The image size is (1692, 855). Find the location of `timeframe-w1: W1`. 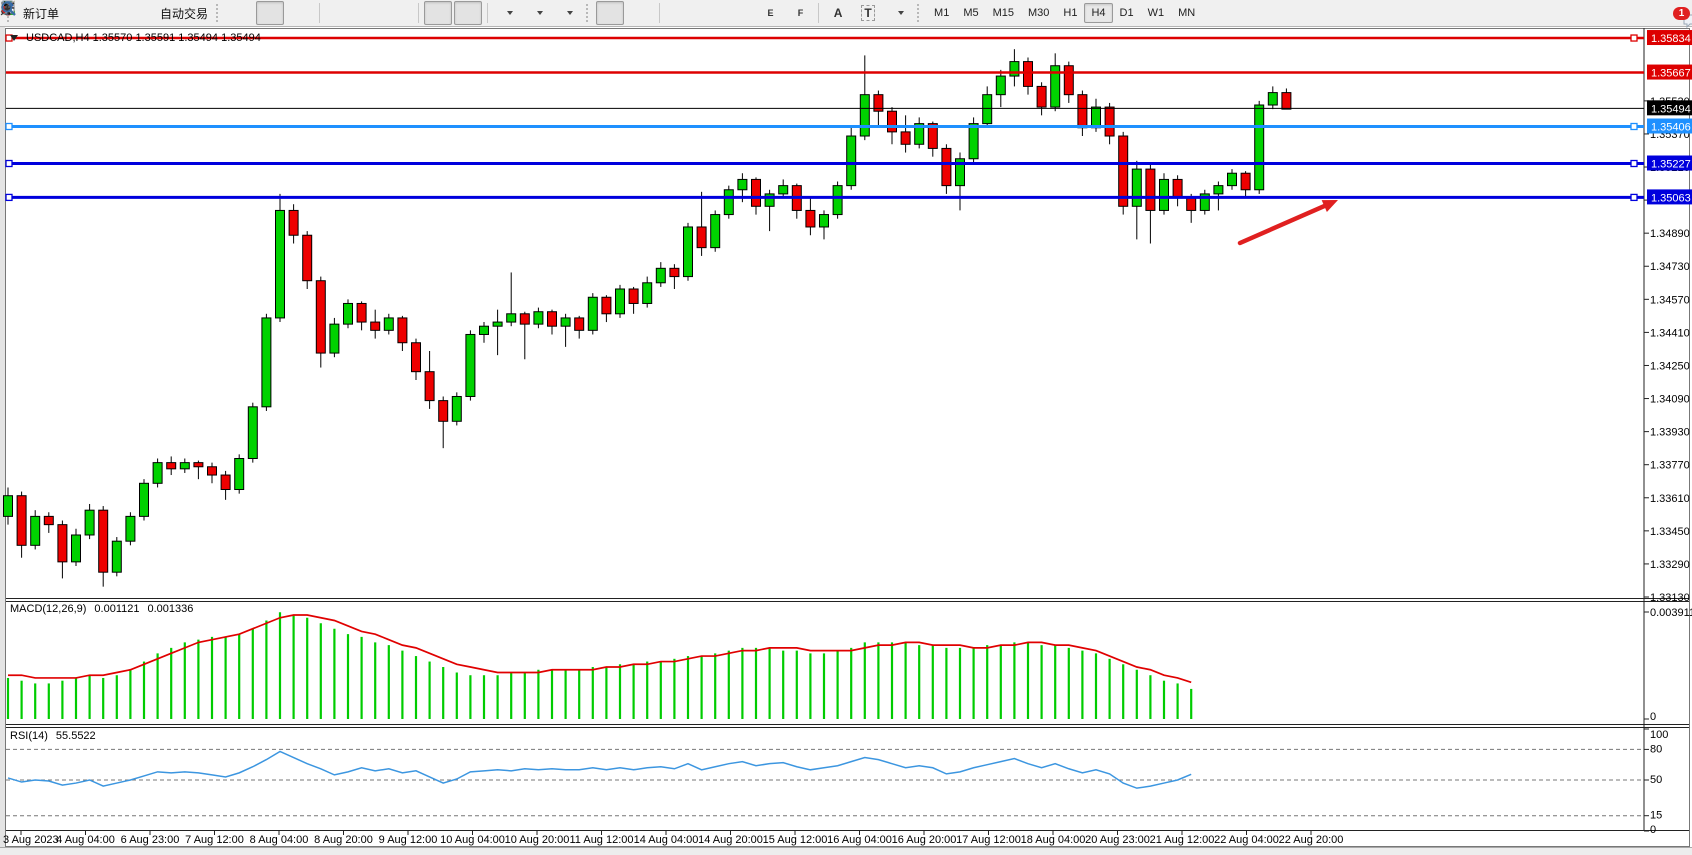

timeframe-w1: W1 is located at coordinates (1156, 13).